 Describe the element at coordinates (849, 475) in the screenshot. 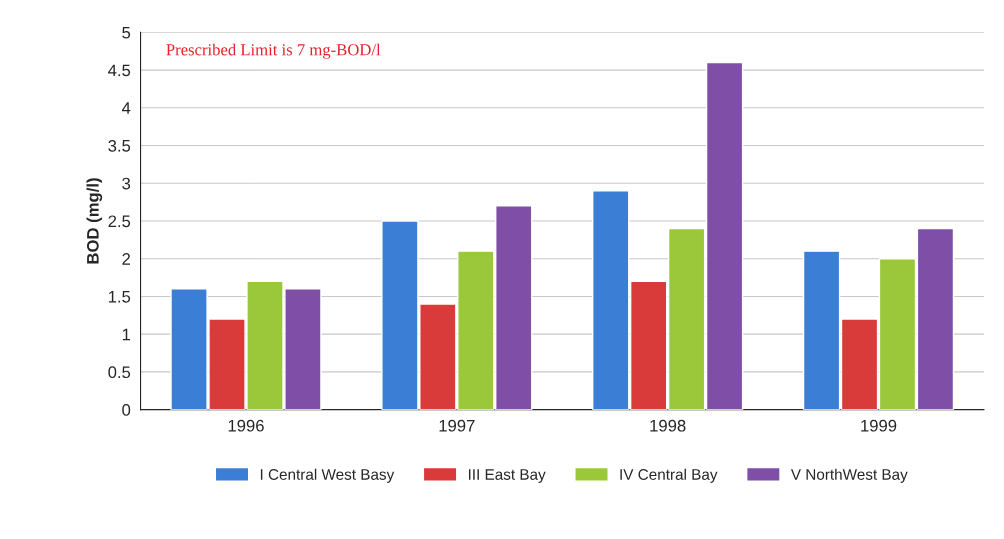

I see `legend-label: V NorthWest Bay` at that location.